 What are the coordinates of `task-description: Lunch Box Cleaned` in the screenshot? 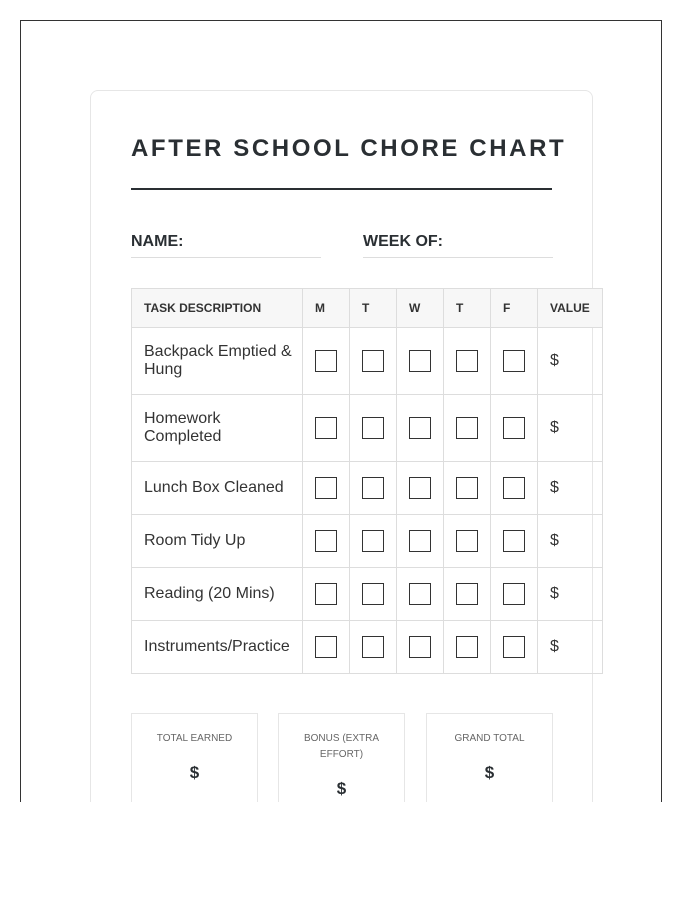 It's located at (217, 488).